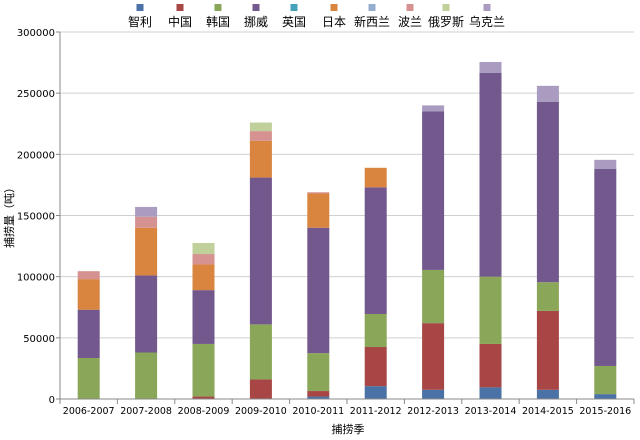  I want to click on legend-item: 日本, so click(334, 16).